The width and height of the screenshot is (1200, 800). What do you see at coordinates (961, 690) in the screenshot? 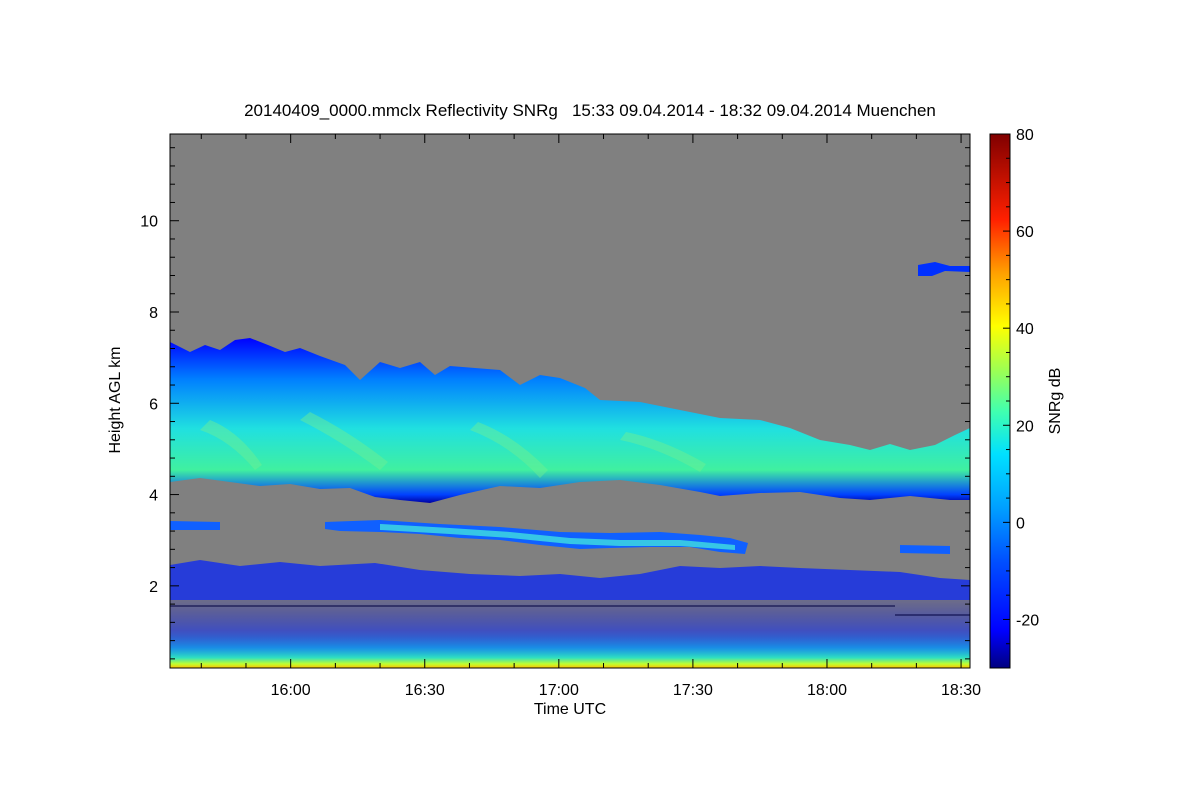
I see `x-tick-label: 18:30` at bounding box center [961, 690].